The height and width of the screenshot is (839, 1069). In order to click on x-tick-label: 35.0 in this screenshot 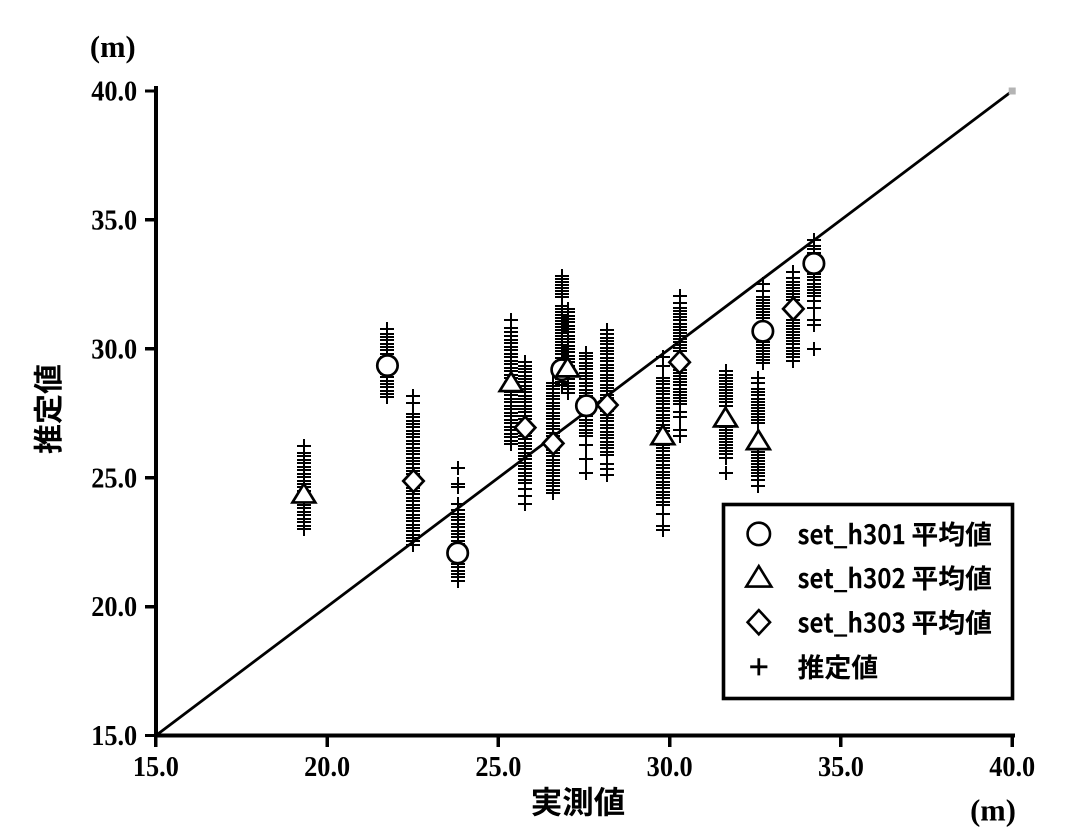, I will do `click(841, 767)`.